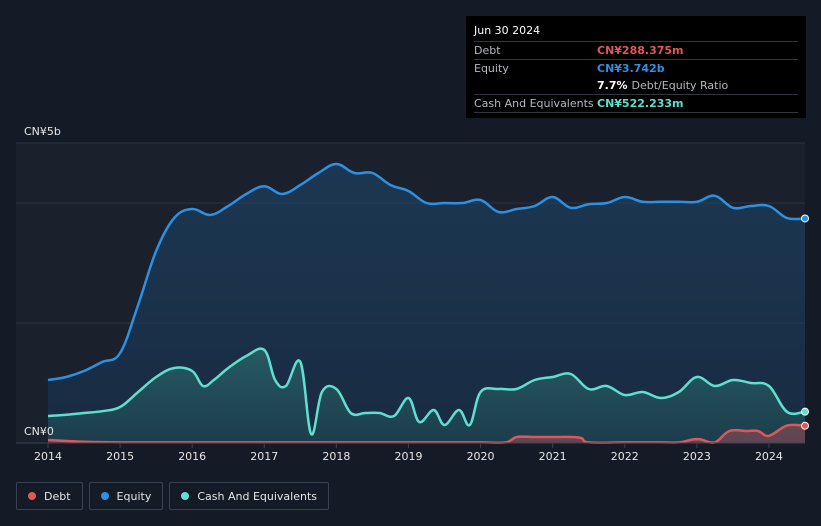 Image resolution: width=821 pixels, height=526 pixels. Describe the element at coordinates (487, 50) in the screenshot. I see `tooltip-debt-label: Debt` at that location.